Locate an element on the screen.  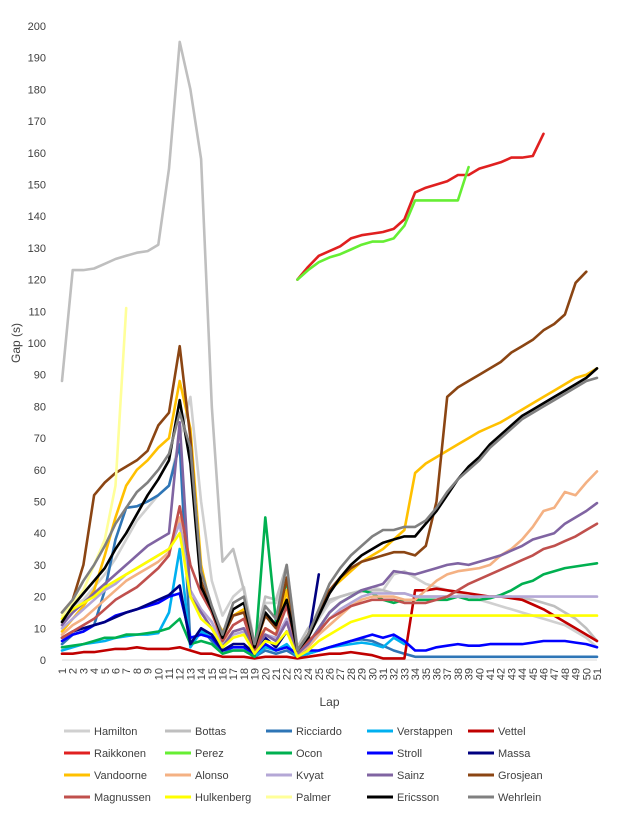
y-tick-label: 160 is located at coordinates (37, 154).